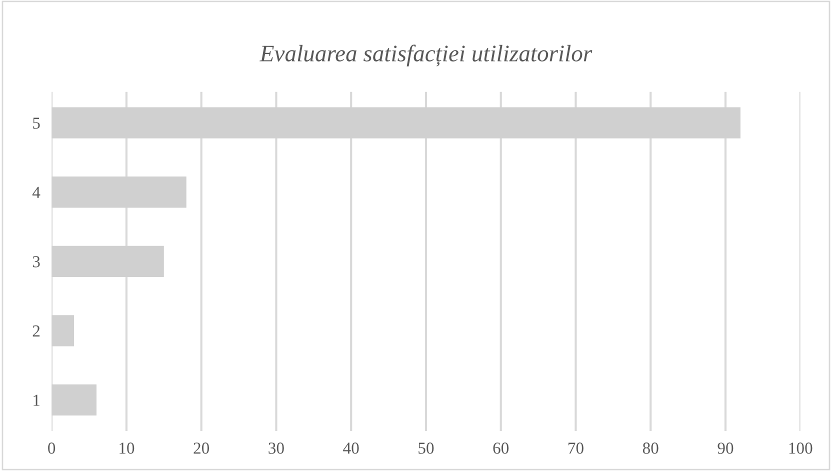  What do you see at coordinates (426, 448) in the screenshot?
I see `x-tick-label: 50` at bounding box center [426, 448].